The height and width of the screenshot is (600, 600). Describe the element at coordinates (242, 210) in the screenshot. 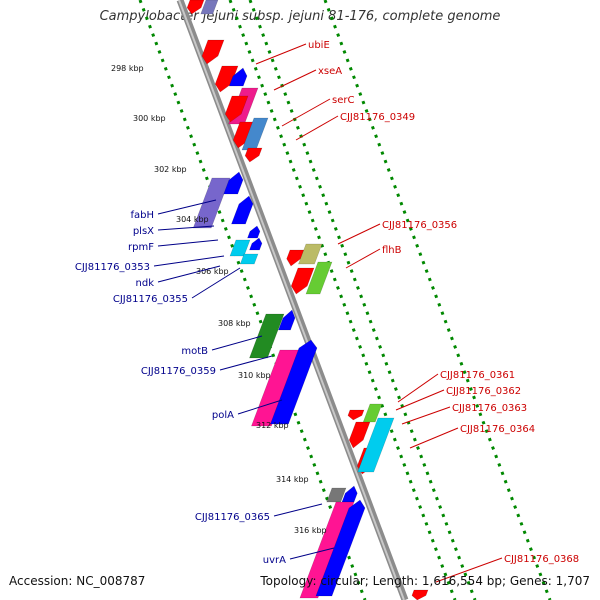

I see `feature-plsX` at that location.